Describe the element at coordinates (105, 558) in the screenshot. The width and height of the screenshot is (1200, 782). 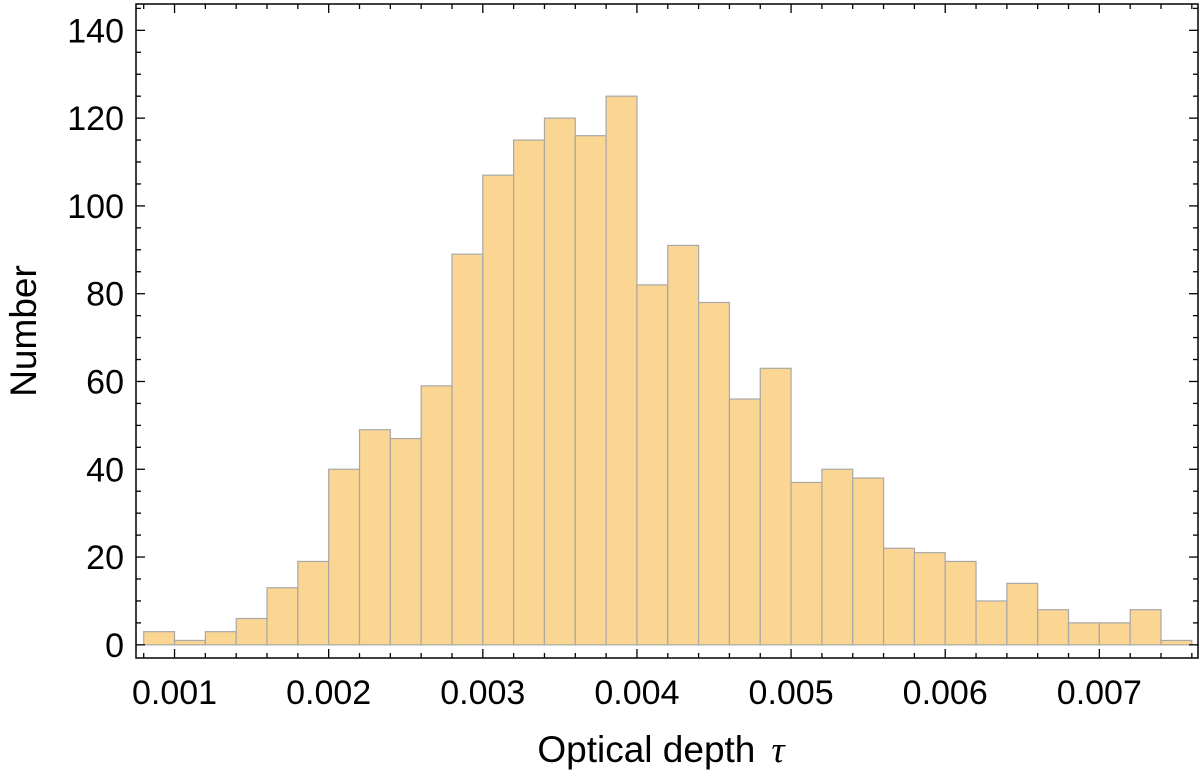
I see `y-tick-label: 20` at that location.